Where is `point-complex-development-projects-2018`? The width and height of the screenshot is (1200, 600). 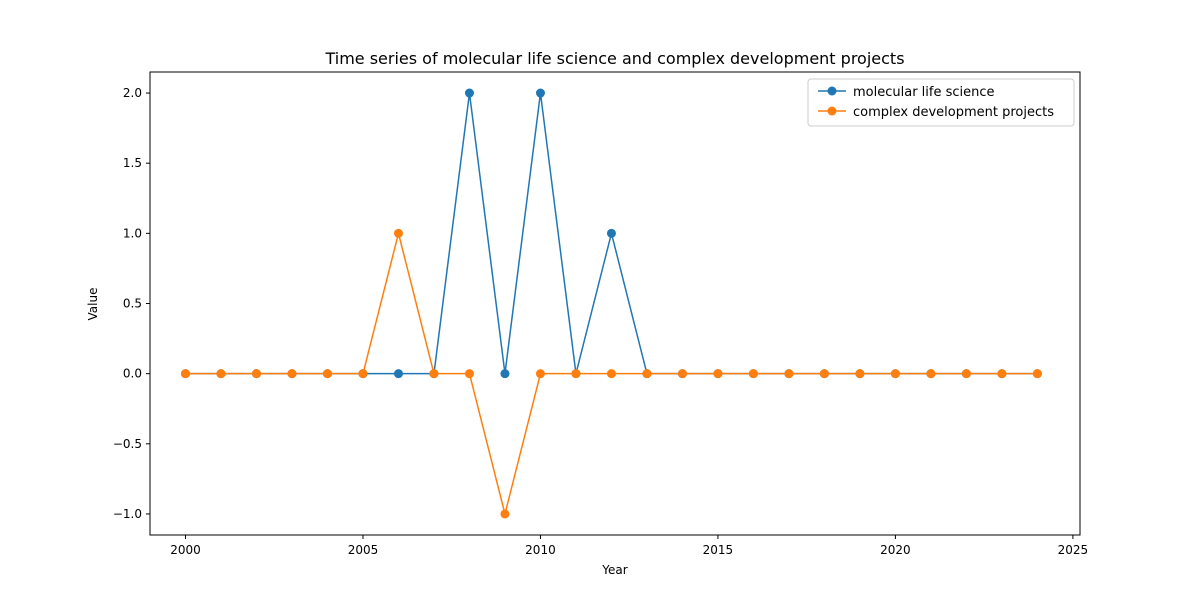 point-complex-development-projects-2018 is located at coordinates (824, 374).